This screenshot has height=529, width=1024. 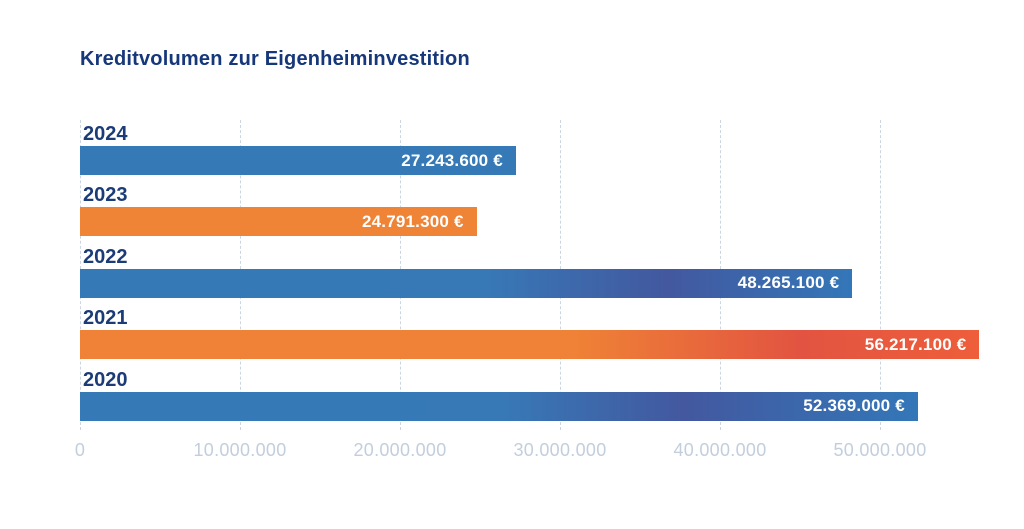 I want to click on bar: 24.791.300 €, so click(x=278, y=222).